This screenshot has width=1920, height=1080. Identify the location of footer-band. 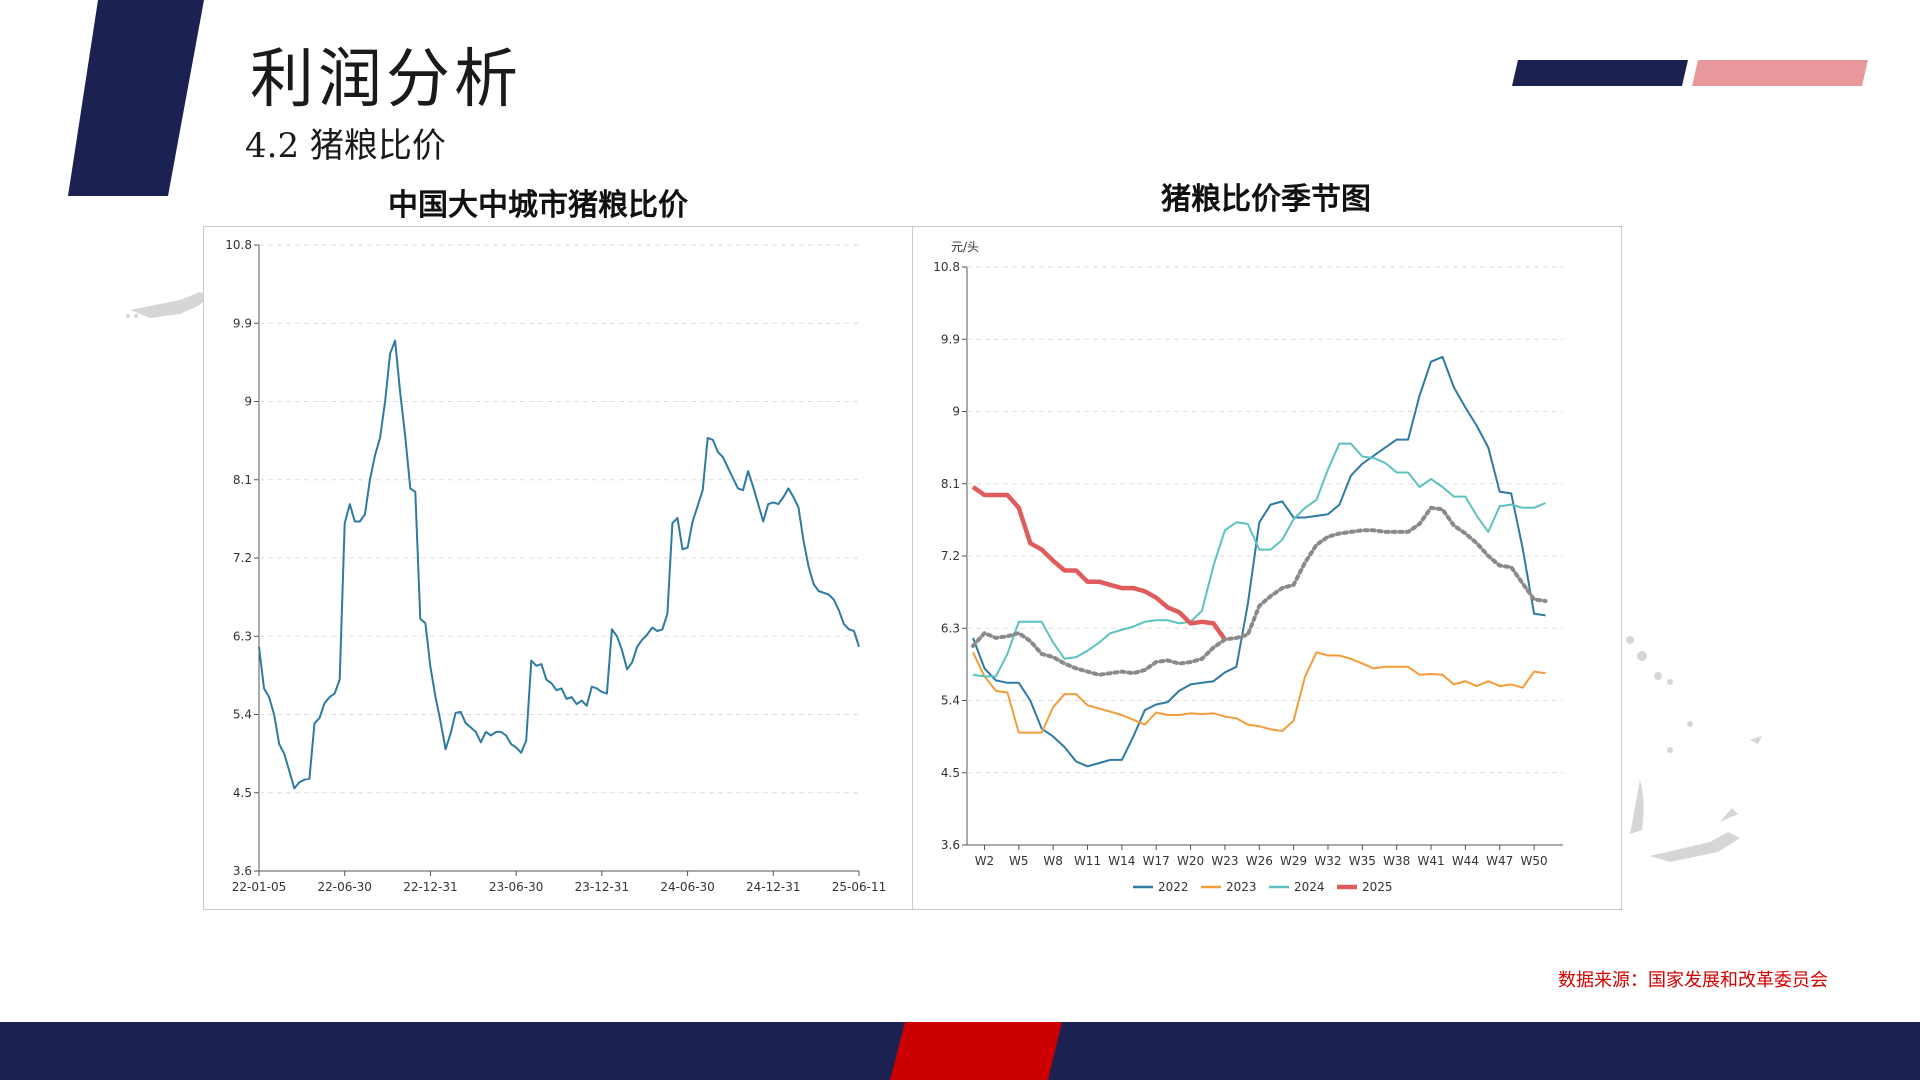
(960, 1051).